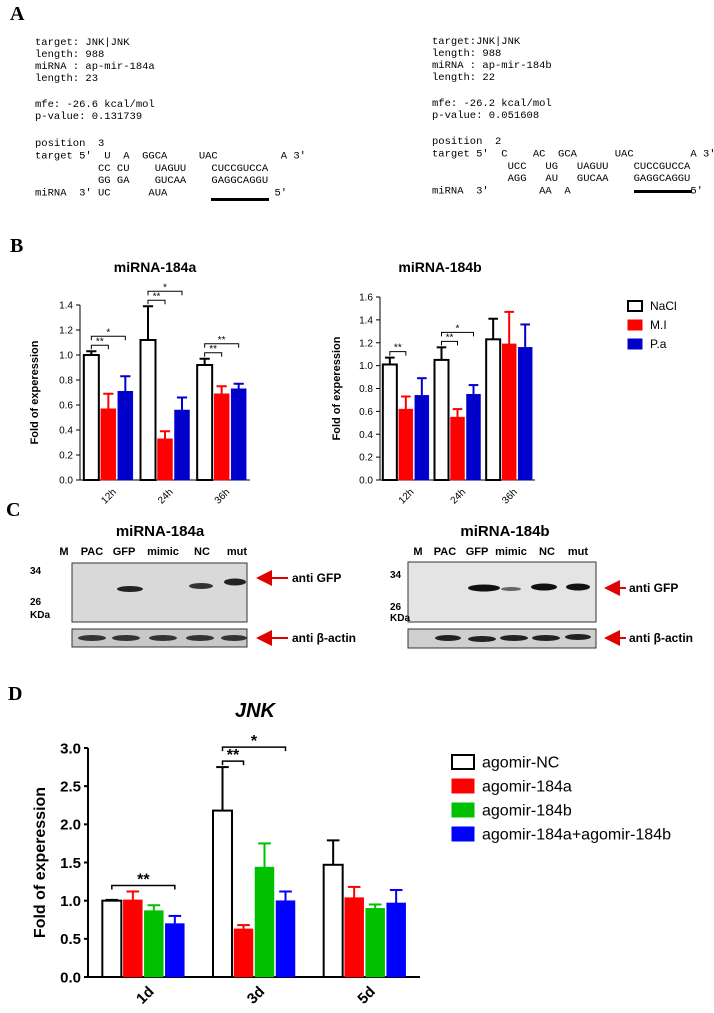 The width and height of the screenshot is (714, 1013). I want to click on lane-label: NC, so click(547, 552).